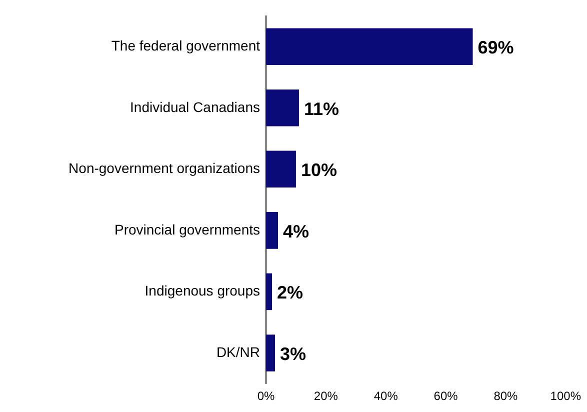  What do you see at coordinates (293, 354) in the screenshot?
I see `data-label: 3%` at bounding box center [293, 354].